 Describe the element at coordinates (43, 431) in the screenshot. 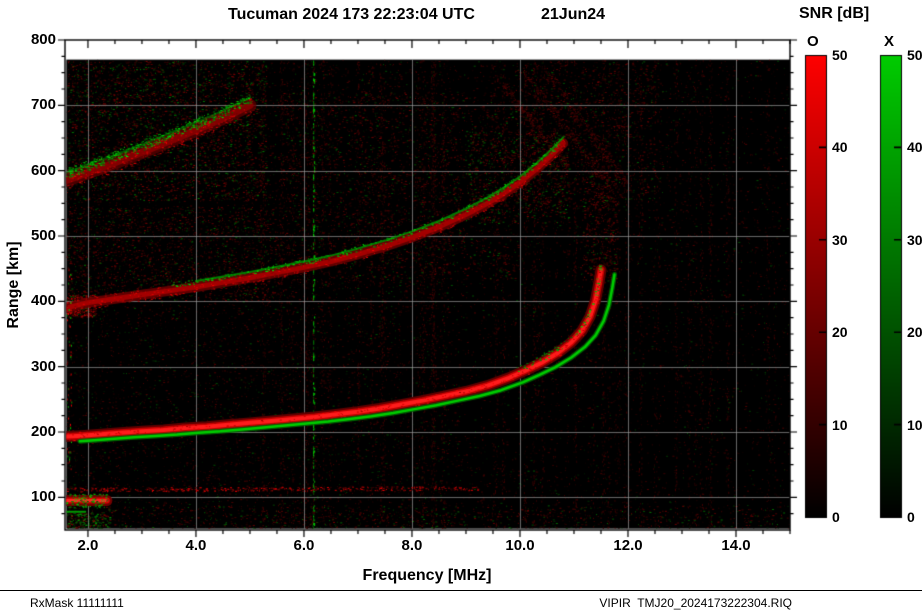

I see `y-axis-tick-label: 200` at that location.